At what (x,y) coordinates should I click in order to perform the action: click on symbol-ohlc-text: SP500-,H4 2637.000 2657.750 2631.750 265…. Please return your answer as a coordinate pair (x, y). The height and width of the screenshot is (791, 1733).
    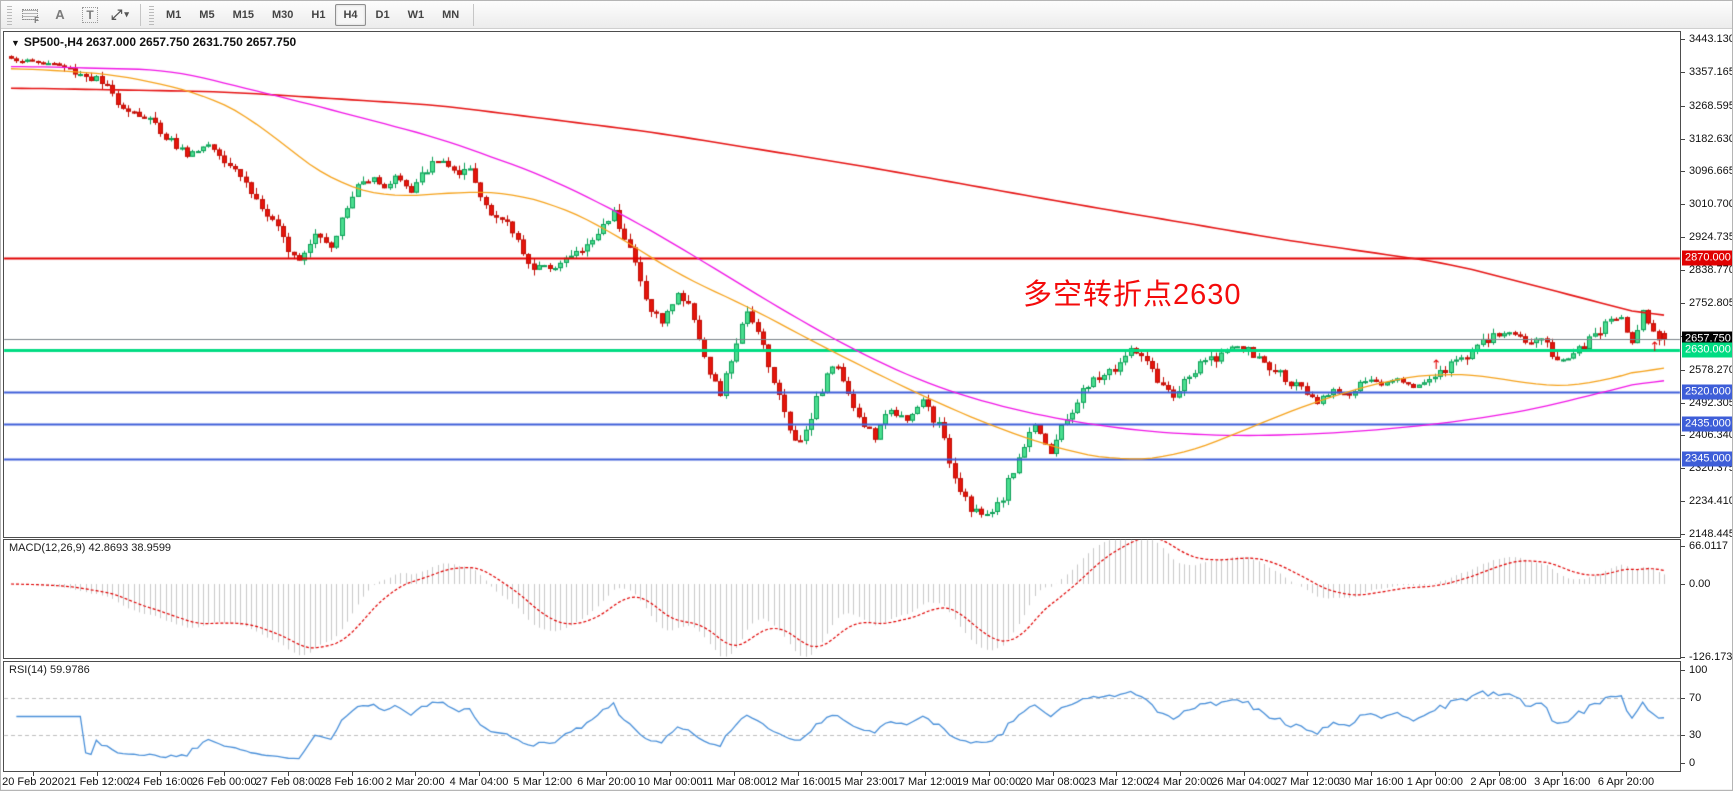
    Looking at the image, I should click on (160, 42).